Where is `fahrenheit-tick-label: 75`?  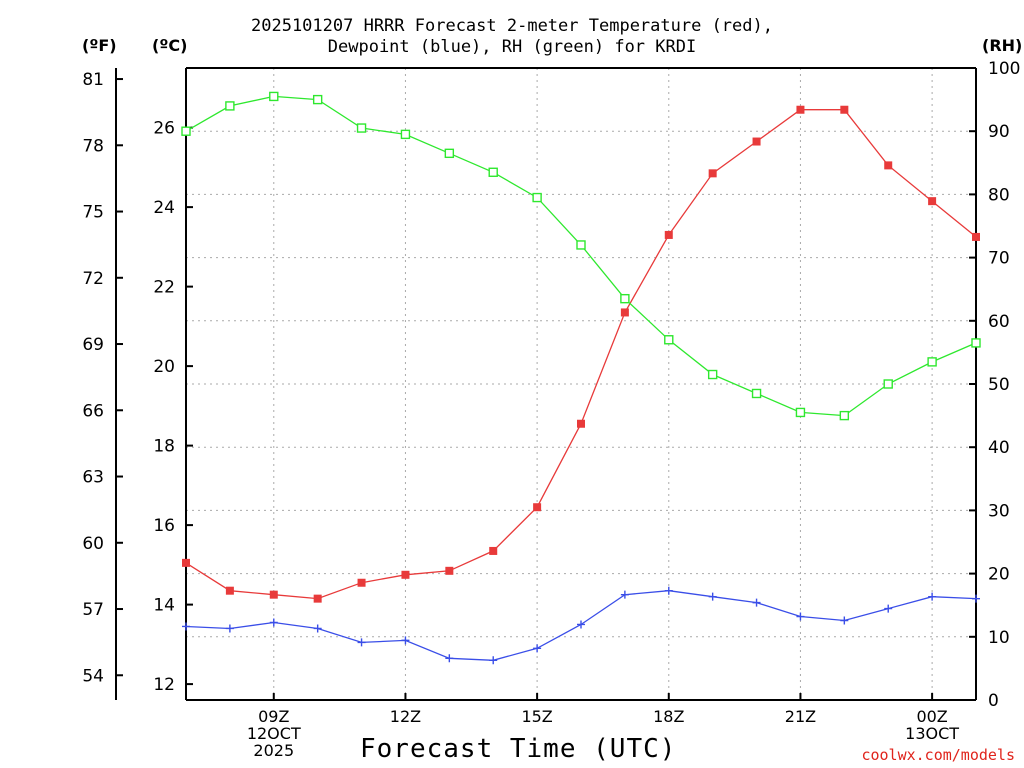 fahrenheit-tick-label: 75 is located at coordinates (93, 213).